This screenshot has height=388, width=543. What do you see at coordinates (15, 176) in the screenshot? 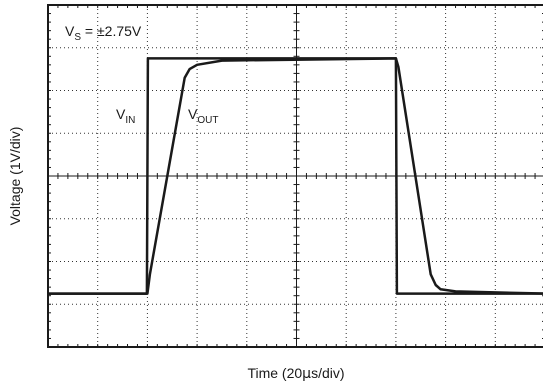
I see `y-axis-label: Voltage (1V/div)` at bounding box center [15, 176].